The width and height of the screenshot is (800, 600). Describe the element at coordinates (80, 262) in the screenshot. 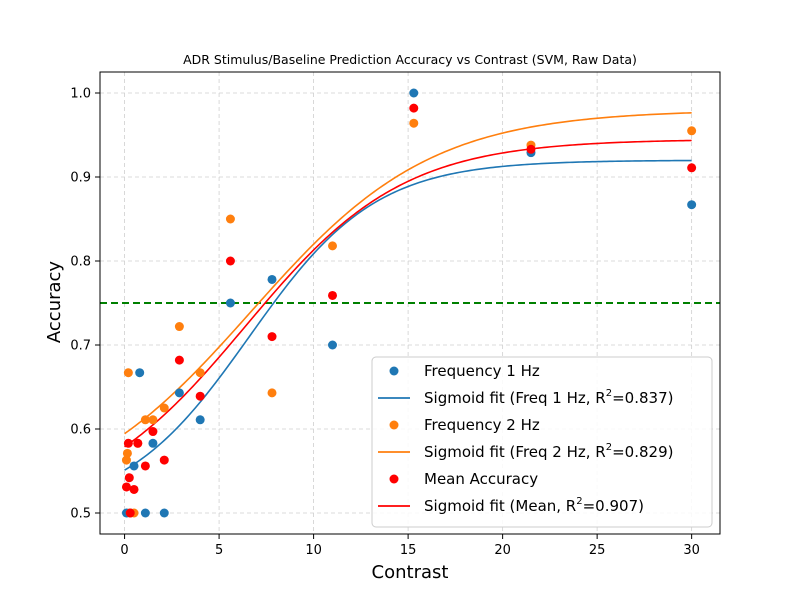

I see `y-tick-label: 0.8` at that location.